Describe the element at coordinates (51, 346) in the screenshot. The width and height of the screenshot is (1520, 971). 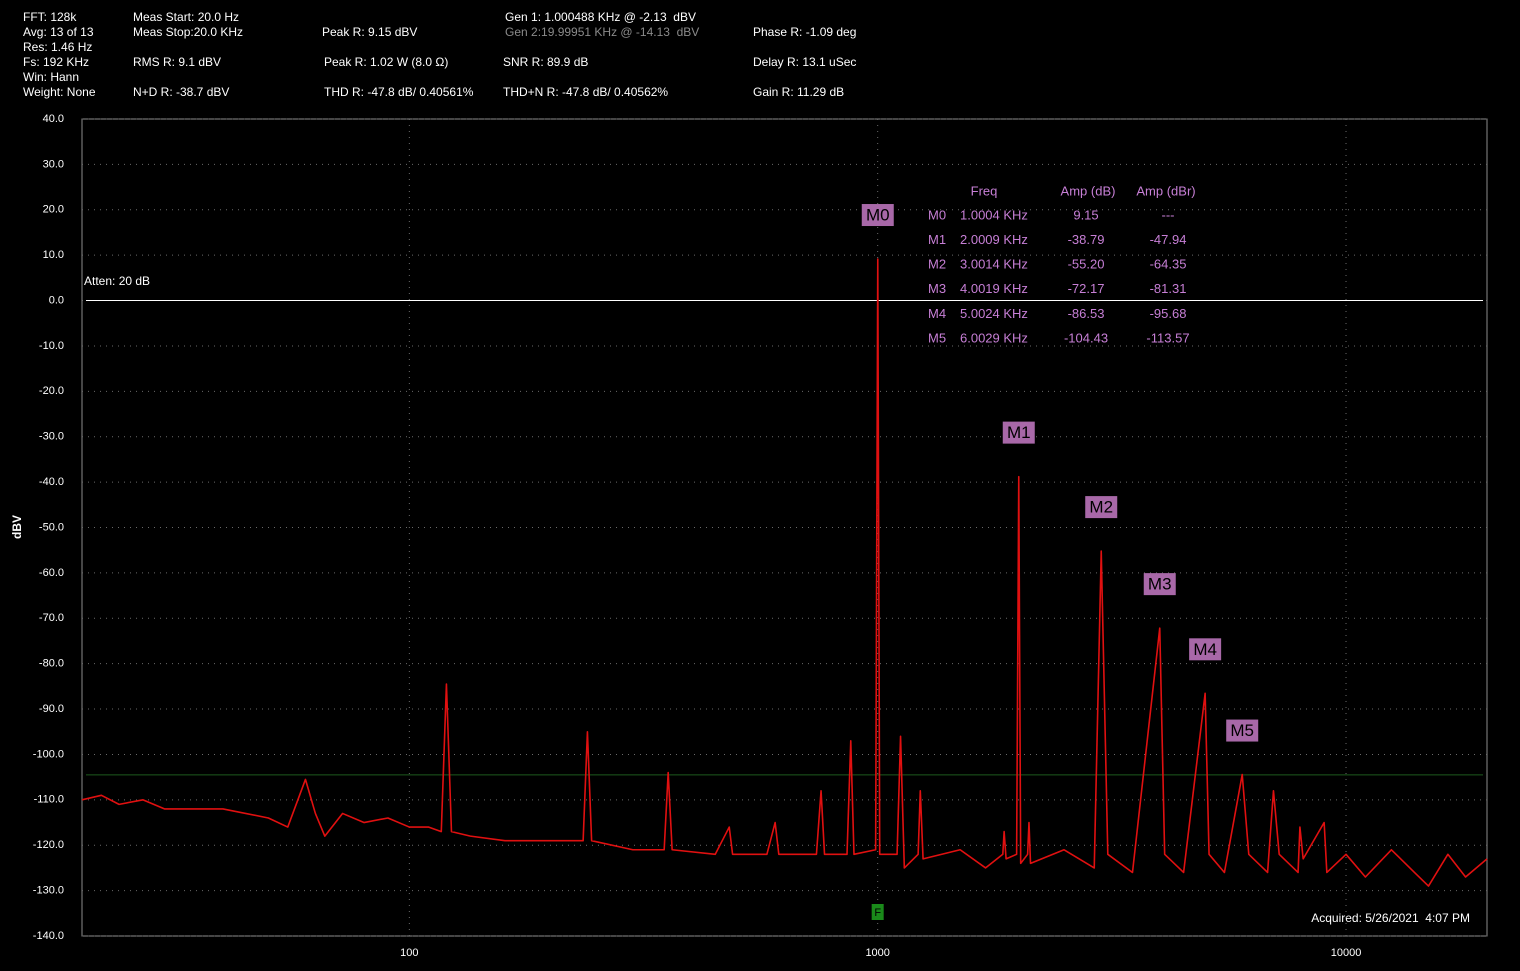
I see `y-tick-label: -10.0` at that location.